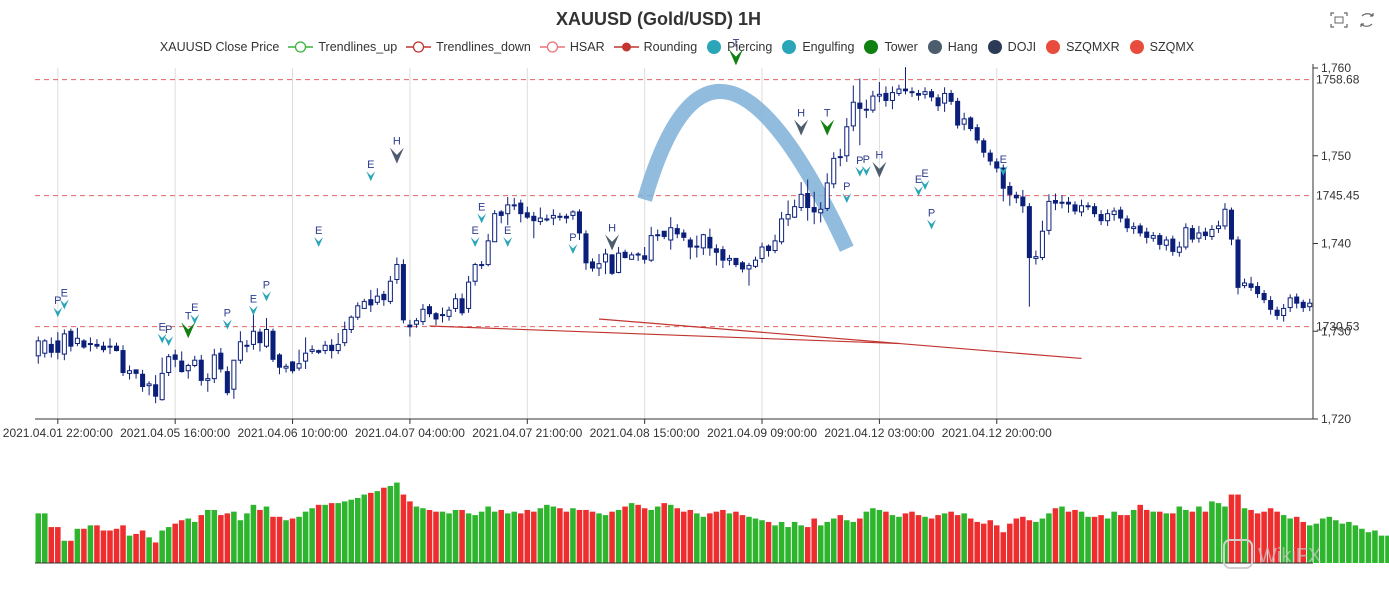 The height and width of the screenshot is (593, 1389). What do you see at coordinates (934, 47) in the screenshot?
I see `legend-symbol-icon` at bounding box center [934, 47].